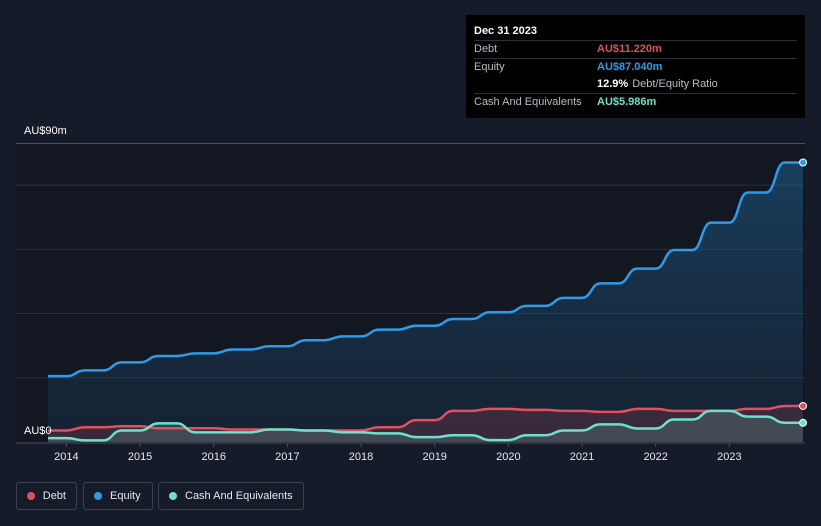 Image resolution: width=821 pixels, height=526 pixels. I want to click on cash-legend-dot, so click(173, 496).